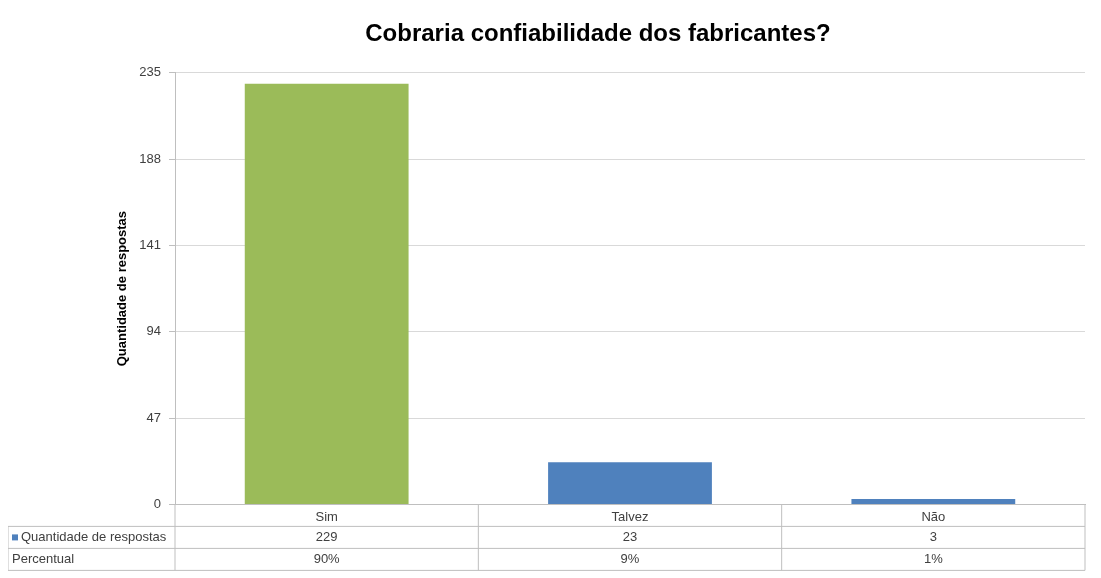  I want to click on text: 1%, so click(933, 558).